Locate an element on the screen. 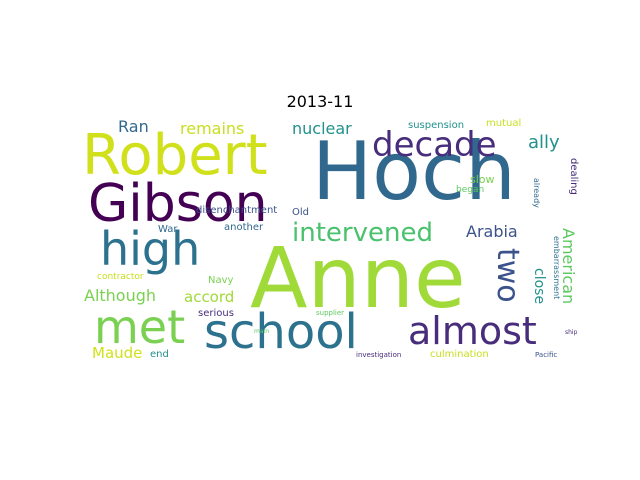  word-school: school is located at coordinates (281, 332).